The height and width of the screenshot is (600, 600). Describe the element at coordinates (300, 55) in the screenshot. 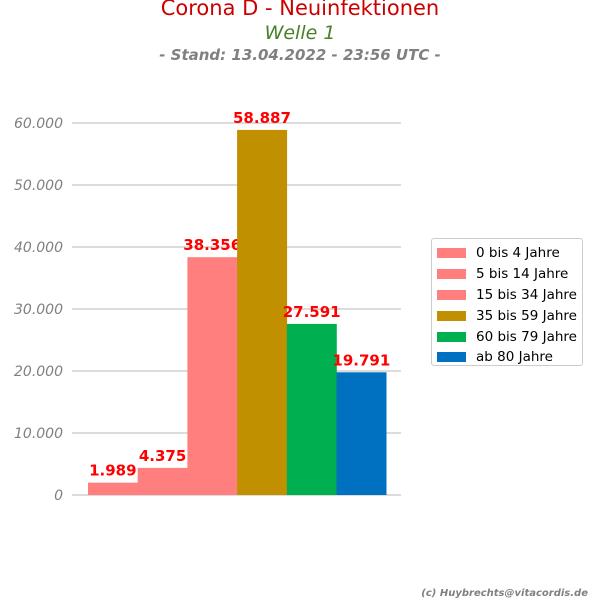

I see `chart-timestamp: - Stand: 13.04.2022 - 23:56 UTC -` at that location.